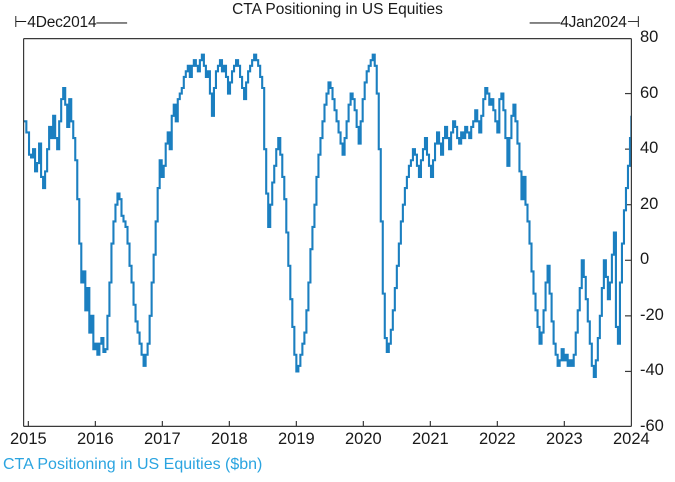 This screenshot has width=675, height=482. What do you see at coordinates (497, 439) in the screenshot?
I see `x-tick-label: 2022` at bounding box center [497, 439].